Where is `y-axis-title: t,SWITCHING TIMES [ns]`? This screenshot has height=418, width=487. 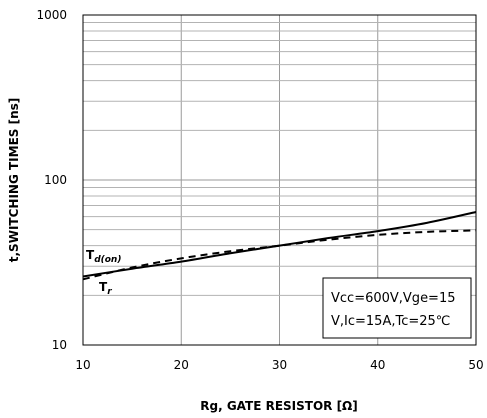
y-axis-title: t,SWITCHING TIMES [ns] is located at coordinates (14, 180).